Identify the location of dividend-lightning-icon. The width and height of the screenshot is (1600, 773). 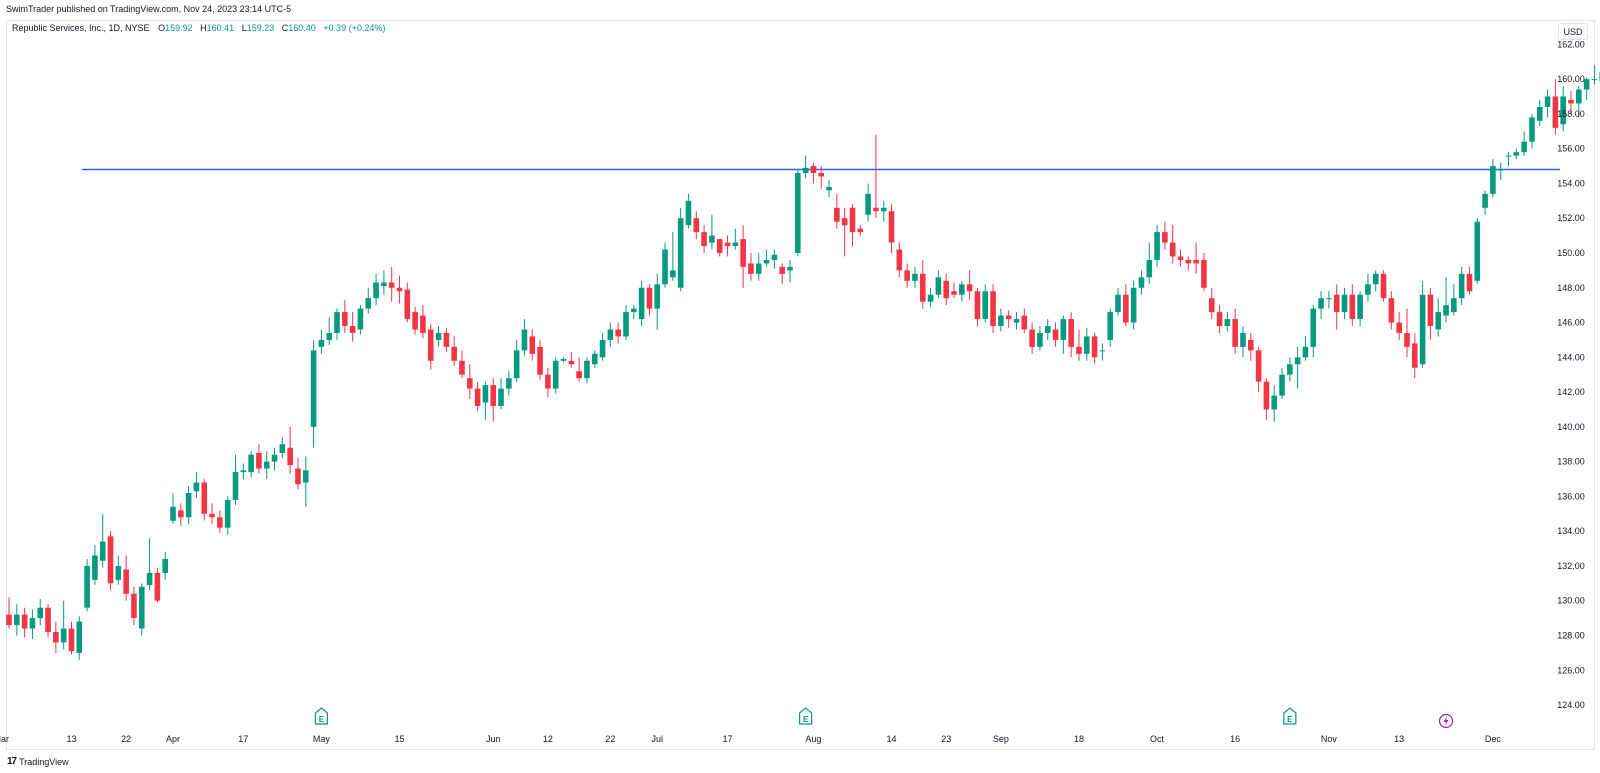
(1446, 721).